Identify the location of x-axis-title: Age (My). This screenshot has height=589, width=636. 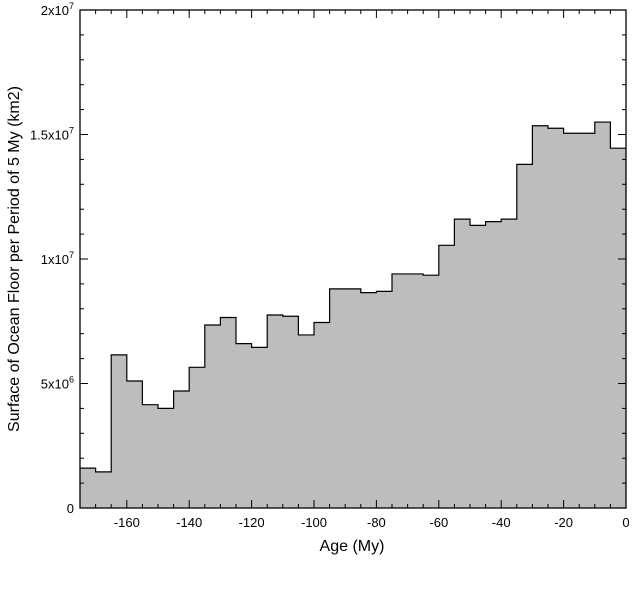
(352, 546).